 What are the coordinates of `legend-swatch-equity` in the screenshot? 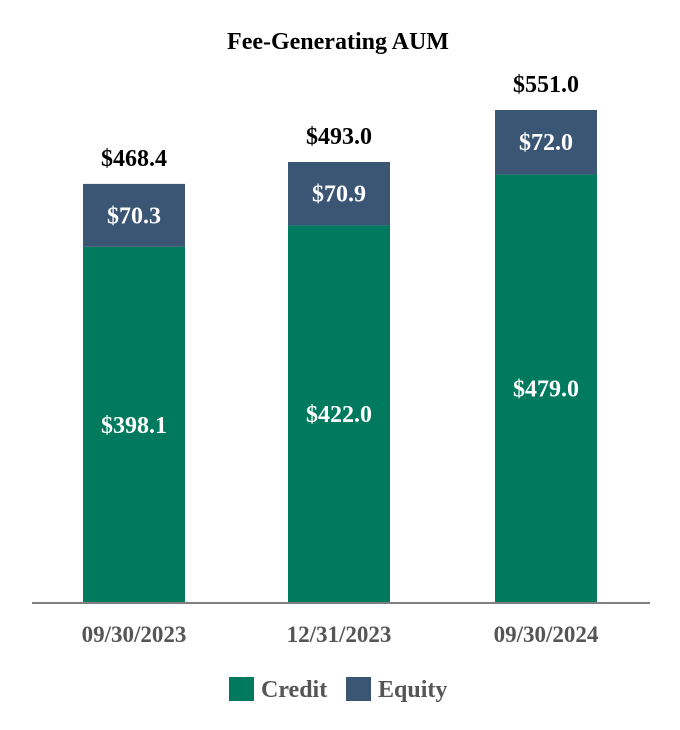 It's located at (358, 689).